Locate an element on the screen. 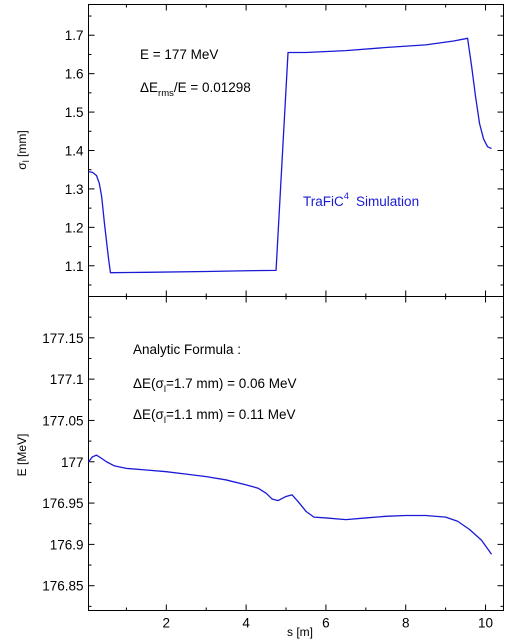  top-y-tick-label: 1.3 is located at coordinates (74, 189).